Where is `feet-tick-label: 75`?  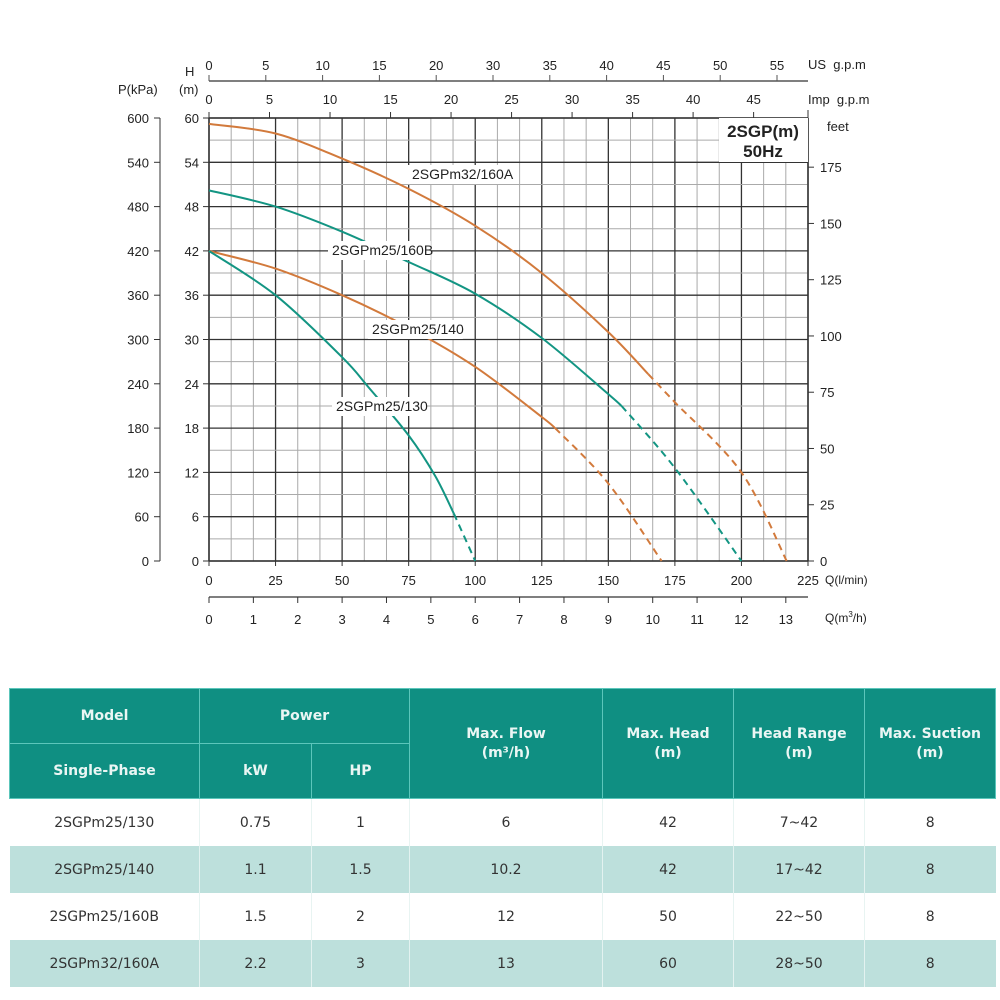
feet-tick-label: 75 is located at coordinates (827, 392).